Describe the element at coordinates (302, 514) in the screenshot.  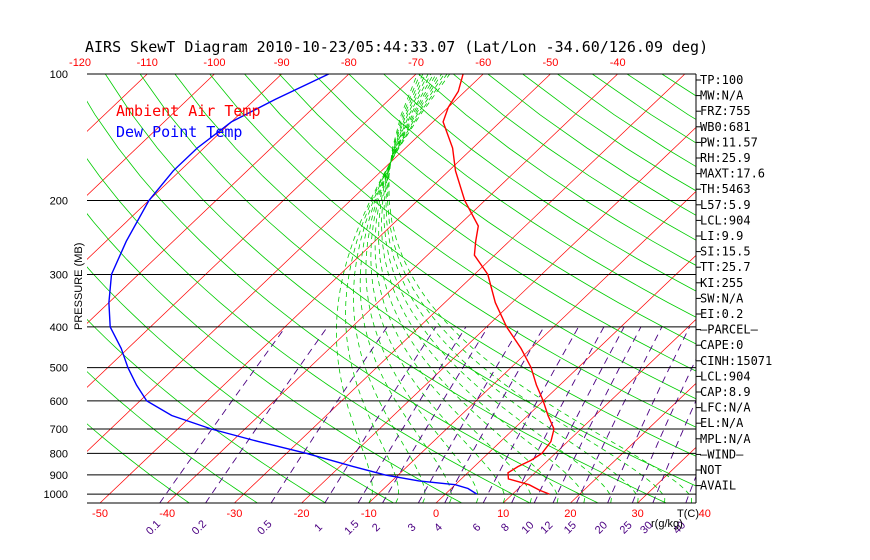
I see `temperature-tick-label-bottom: -20` at that location.